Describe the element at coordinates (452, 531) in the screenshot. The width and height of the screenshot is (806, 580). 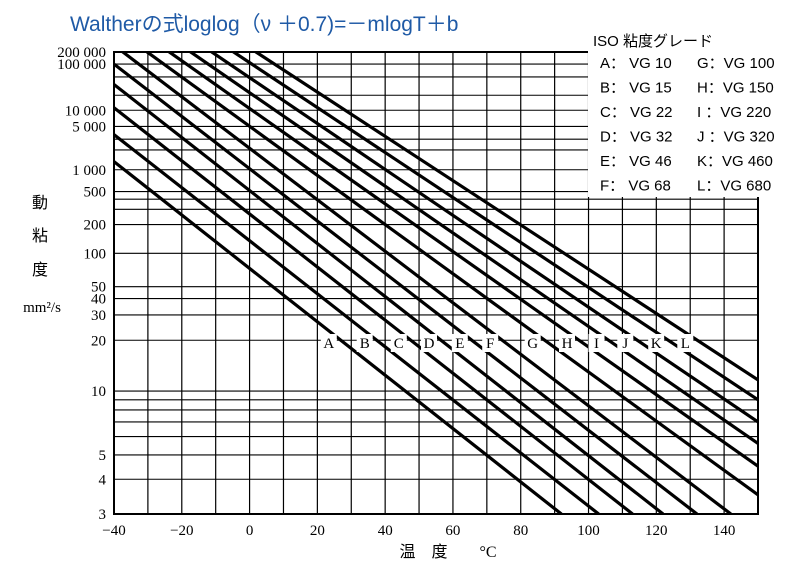
I see `x-tick-label: 60` at that location.